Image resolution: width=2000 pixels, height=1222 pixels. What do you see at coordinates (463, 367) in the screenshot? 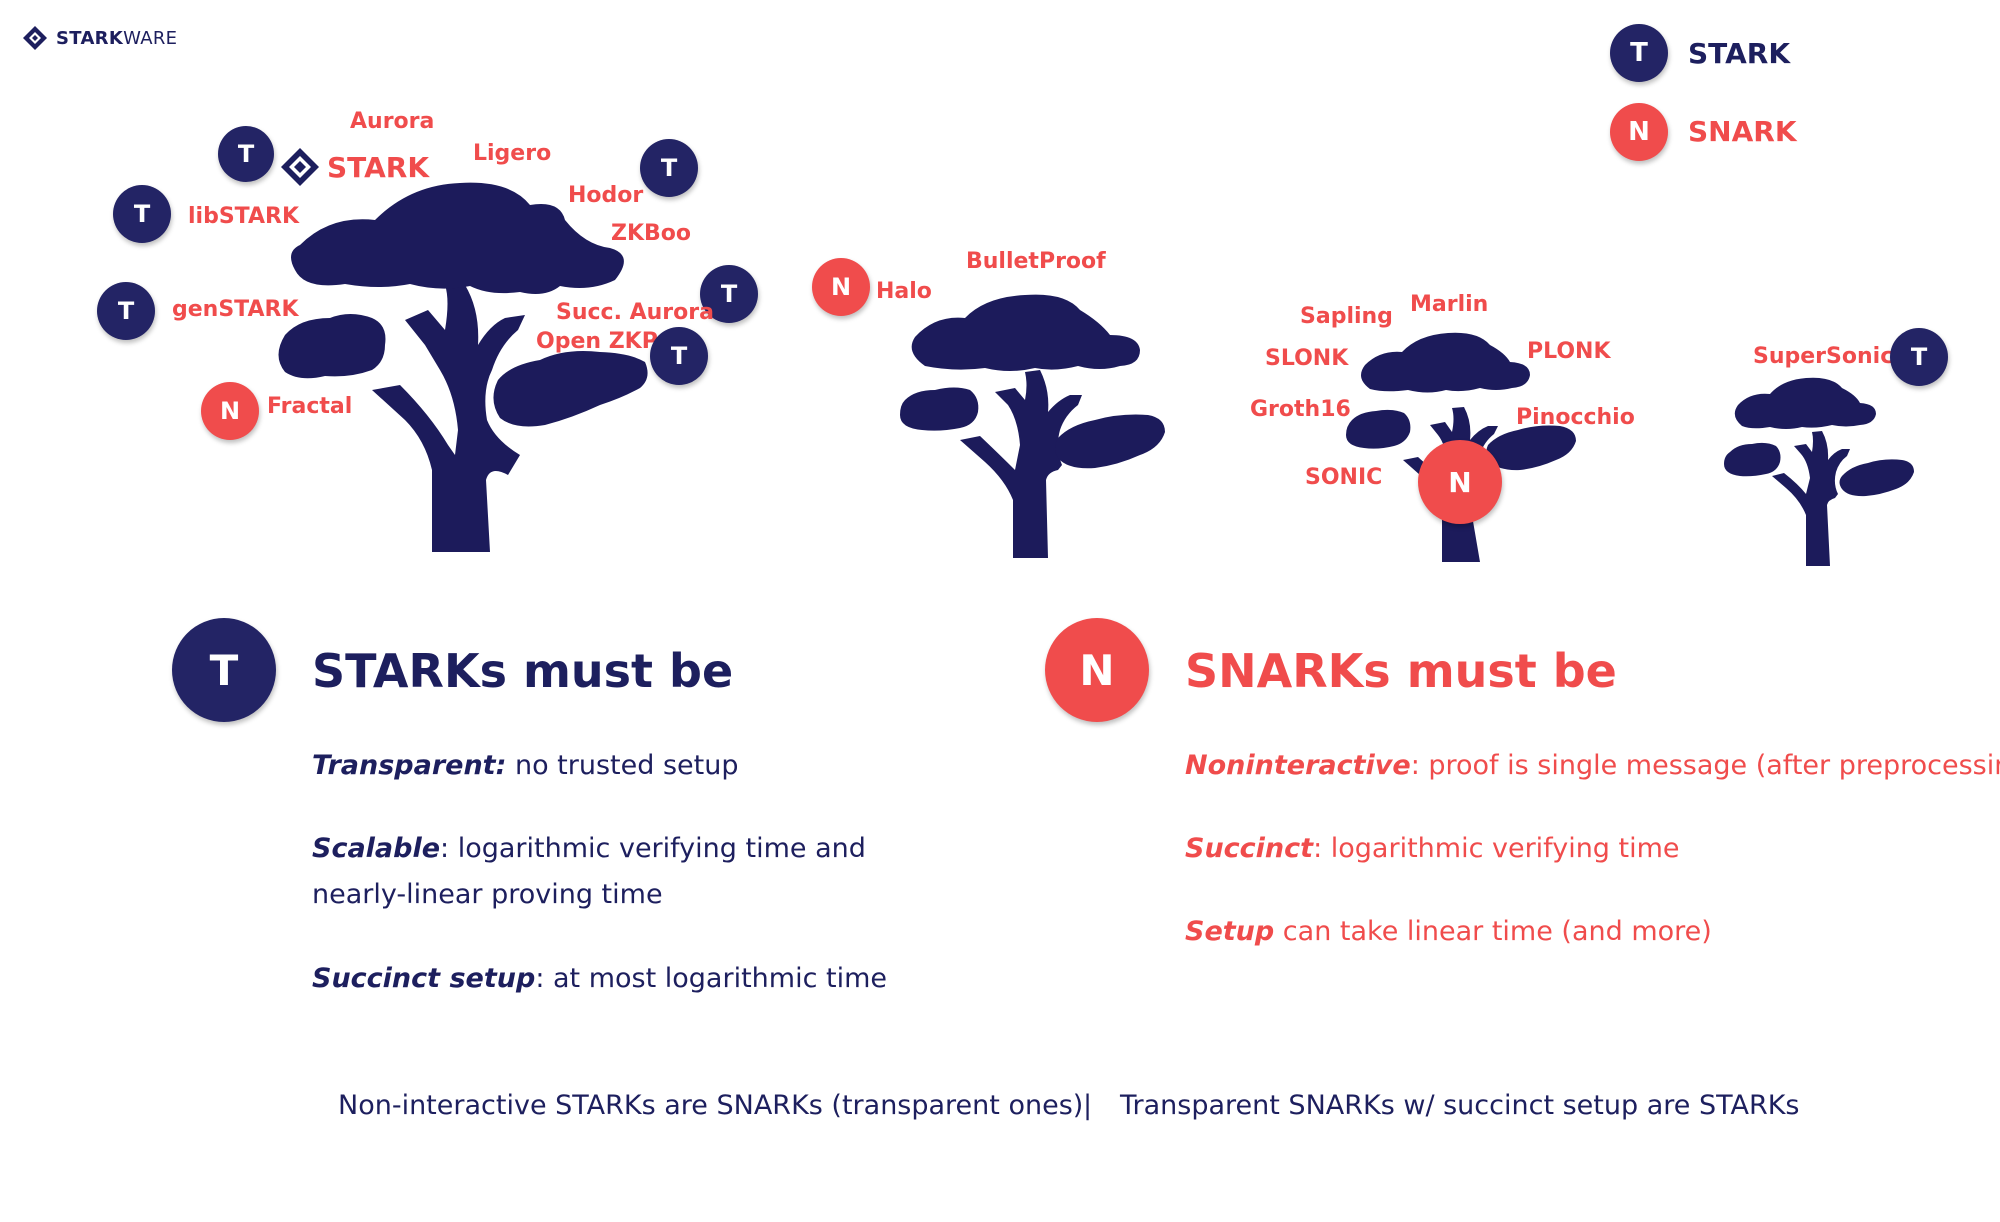
I see `tree-large` at bounding box center [463, 367].